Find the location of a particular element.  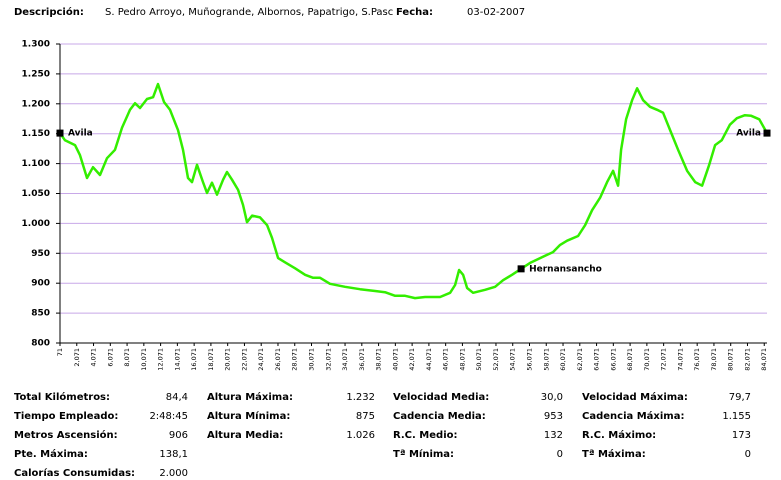

x-tick-label: 42,071 is located at coordinates (412, 359).